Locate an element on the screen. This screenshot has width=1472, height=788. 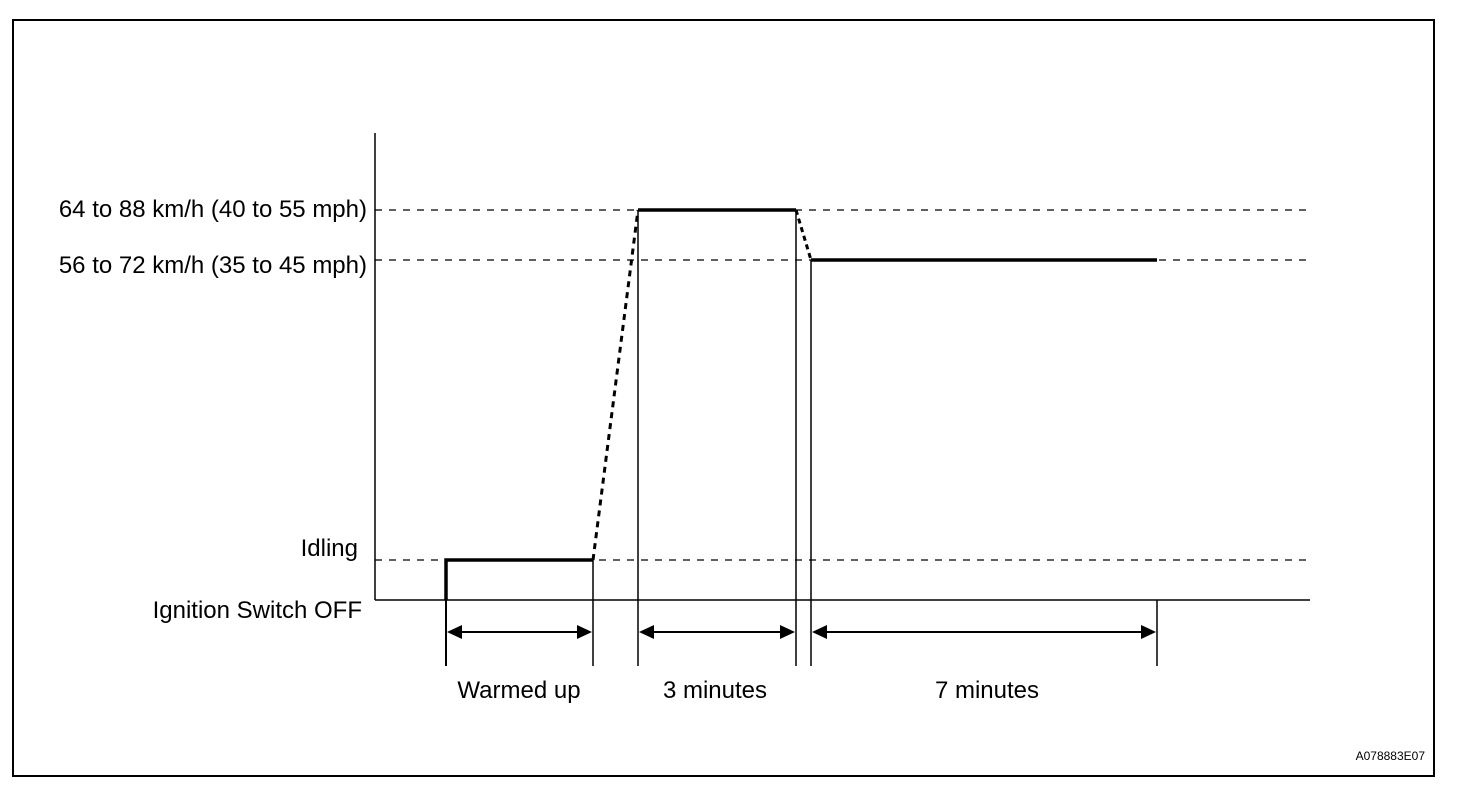
warm-up-duration-arrow is located at coordinates (519, 632).